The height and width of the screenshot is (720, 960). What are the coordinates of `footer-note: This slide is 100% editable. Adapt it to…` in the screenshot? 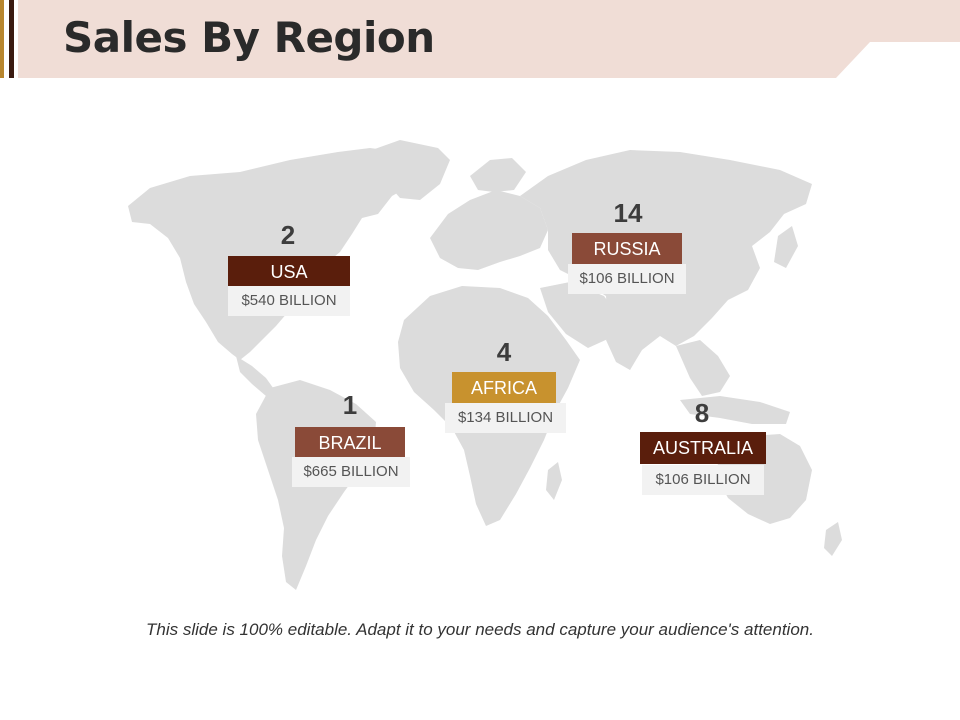 It's located at (480, 629).